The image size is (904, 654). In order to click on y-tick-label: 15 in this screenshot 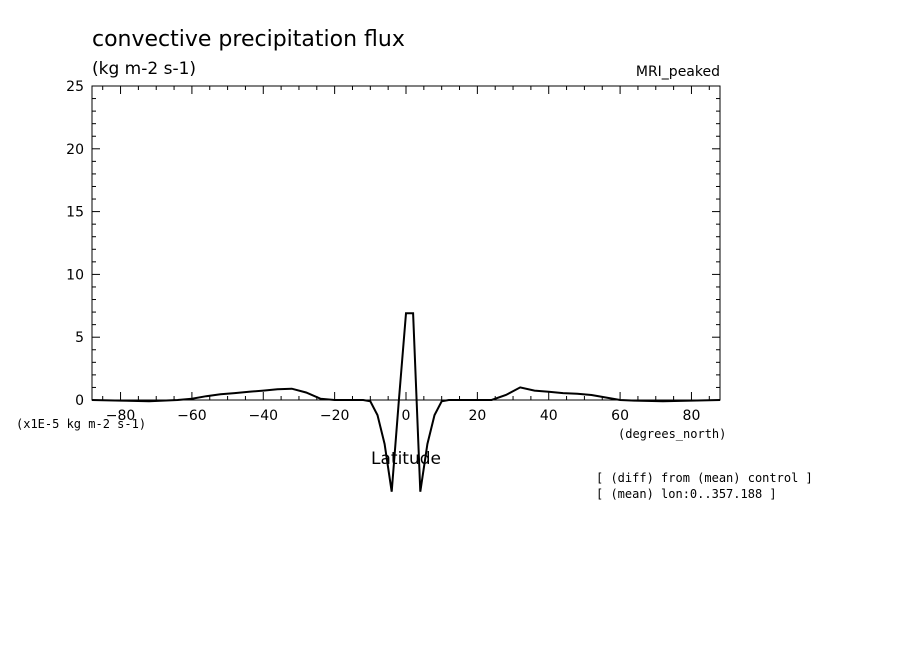, I will do `click(75, 213)`.